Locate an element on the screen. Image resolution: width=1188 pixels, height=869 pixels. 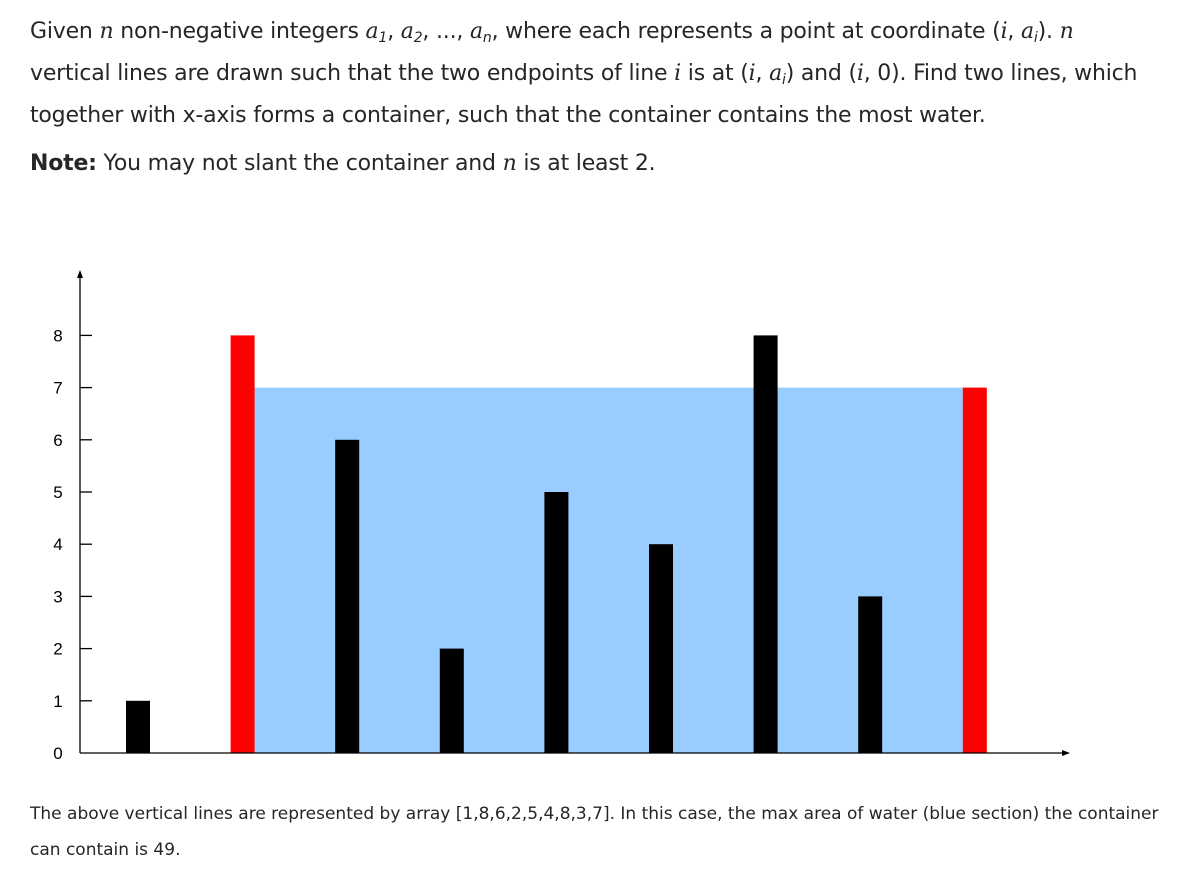
y-tick-label: 5 is located at coordinates (57, 492).